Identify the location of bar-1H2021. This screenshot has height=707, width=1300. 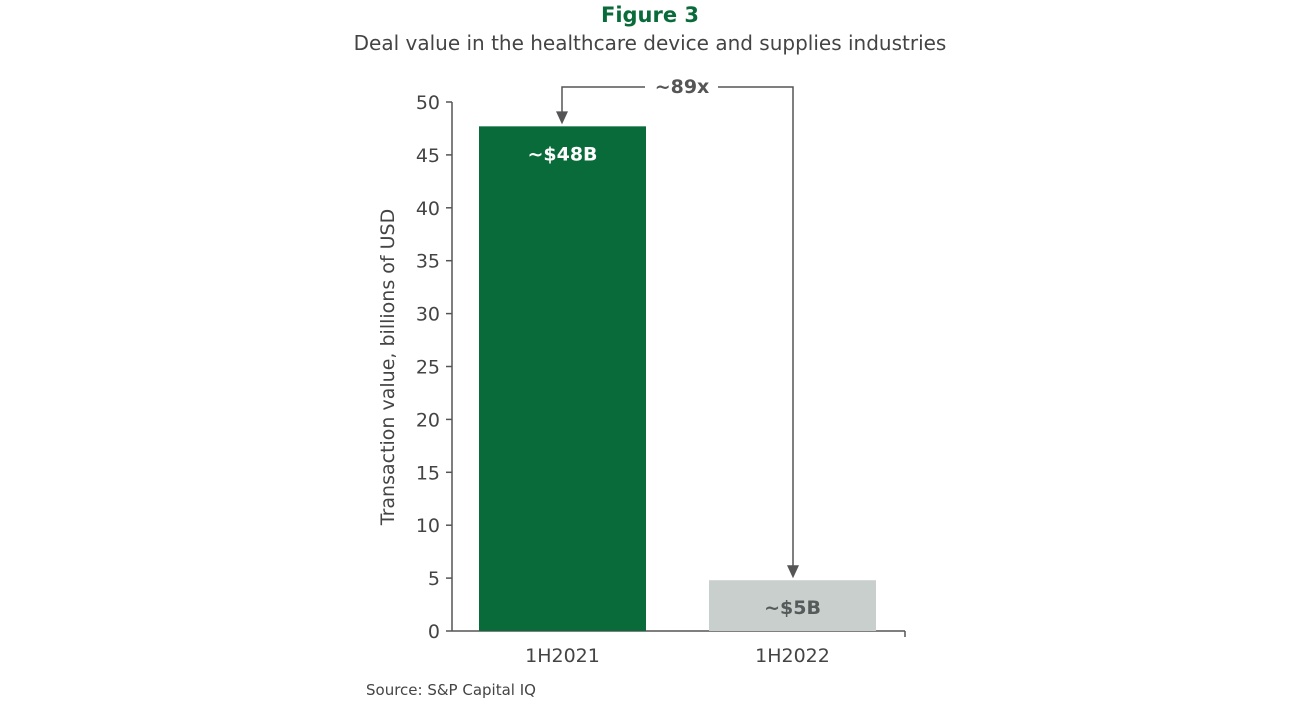
(562, 379).